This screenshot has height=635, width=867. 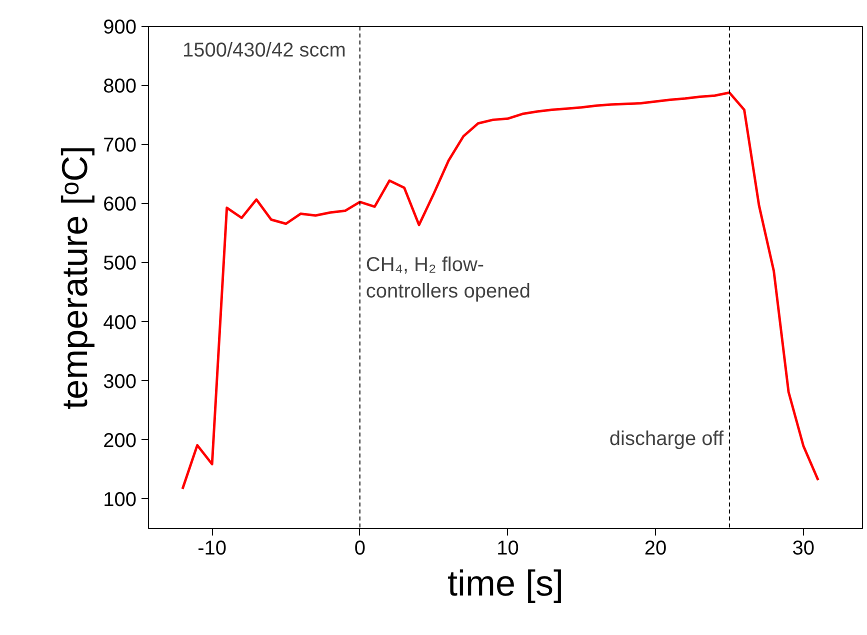 I want to click on y-tick-label: 800, so click(x=120, y=87).